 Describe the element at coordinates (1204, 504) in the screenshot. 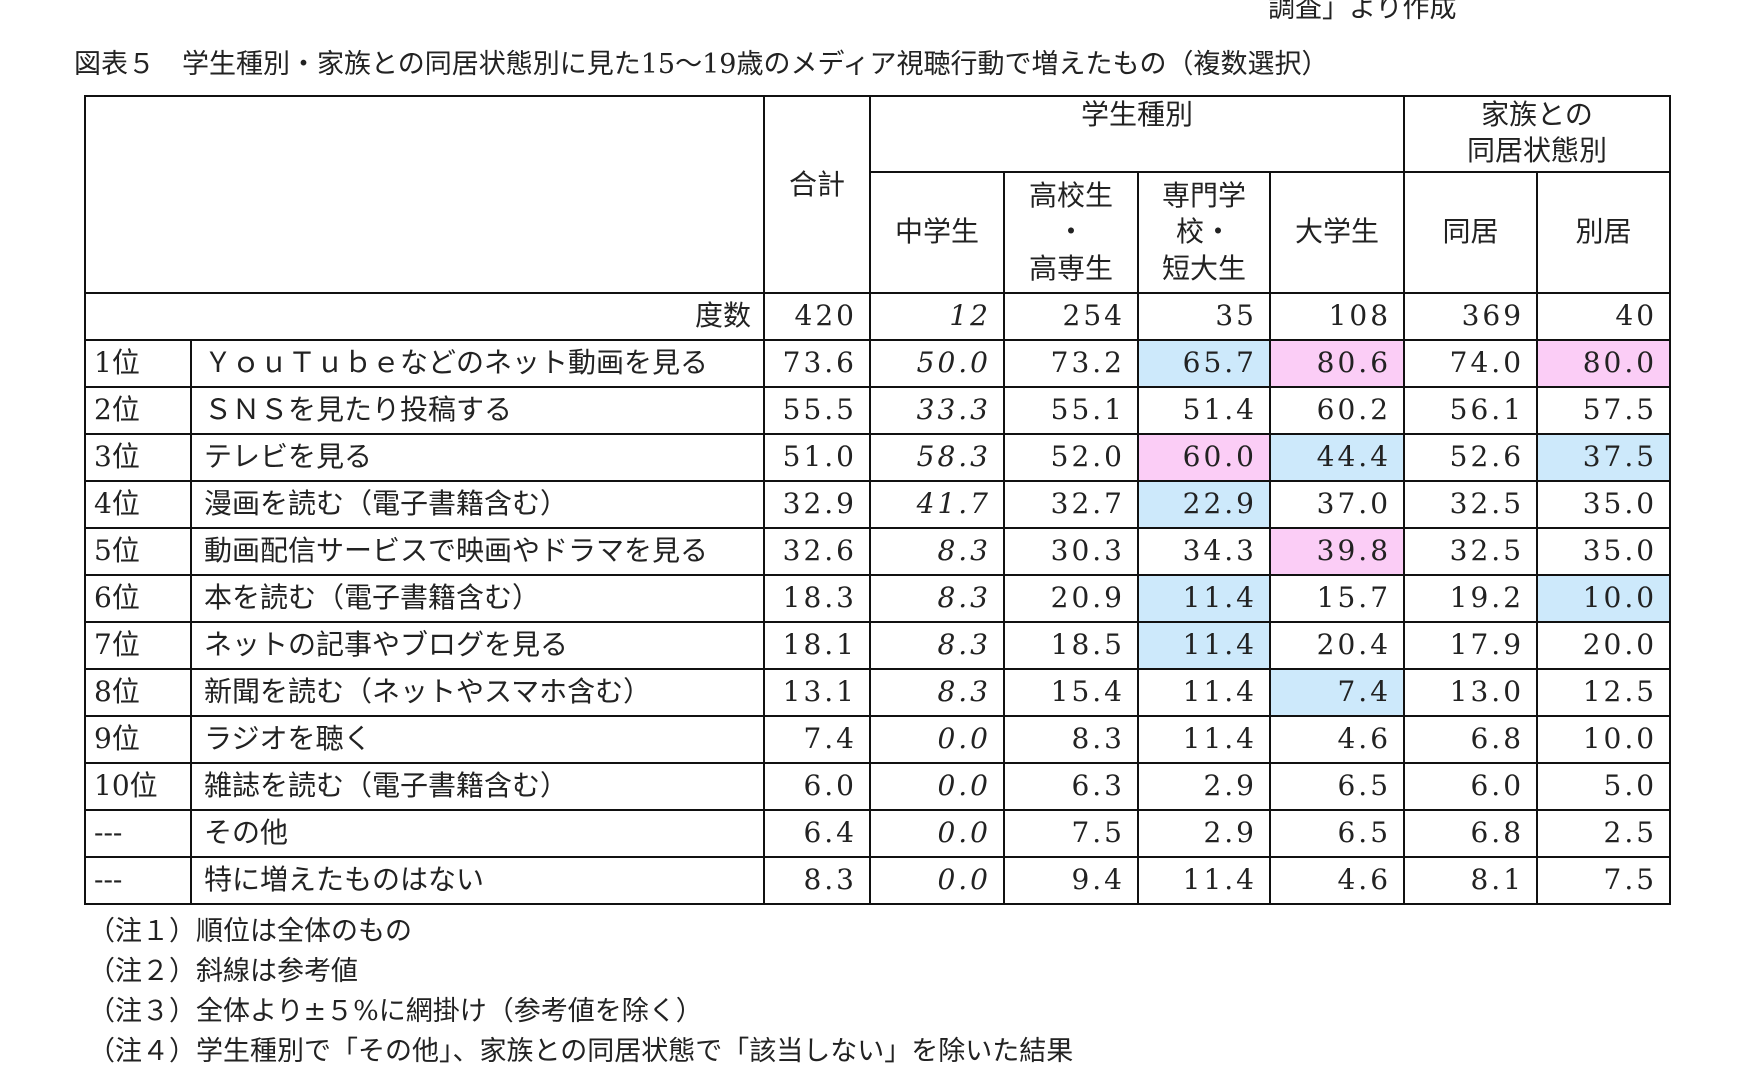

I see `value-cell: 22.9` at that location.